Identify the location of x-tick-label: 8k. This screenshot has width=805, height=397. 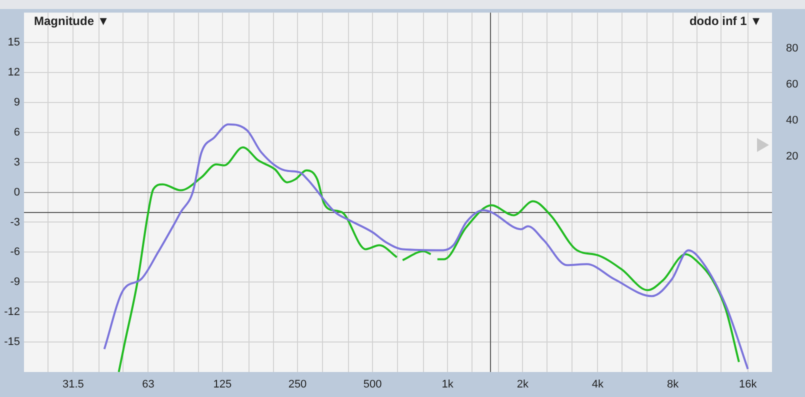
(673, 384).